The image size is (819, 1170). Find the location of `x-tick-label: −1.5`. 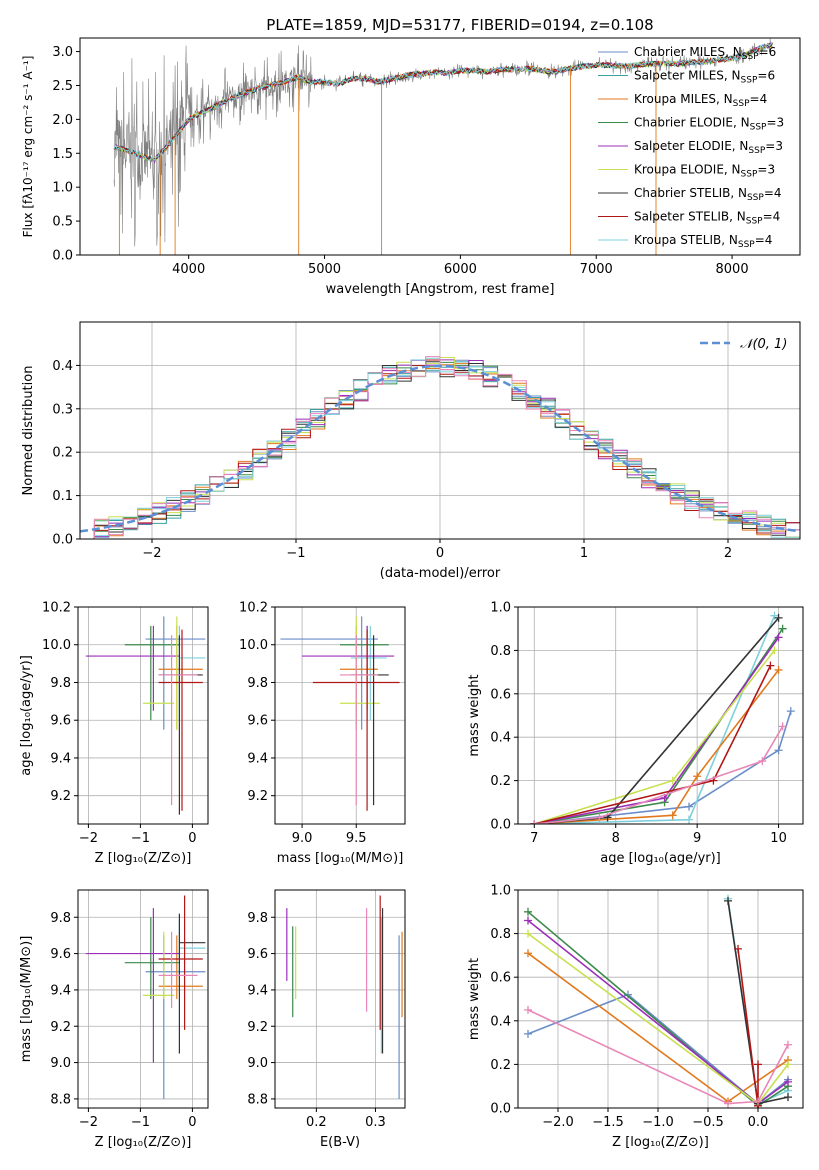

x-tick-label: −1.5 is located at coordinates (608, 1122).